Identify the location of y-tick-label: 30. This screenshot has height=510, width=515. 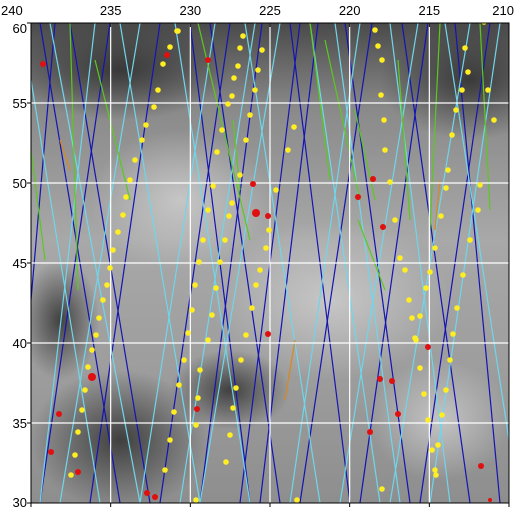
(20, 502).